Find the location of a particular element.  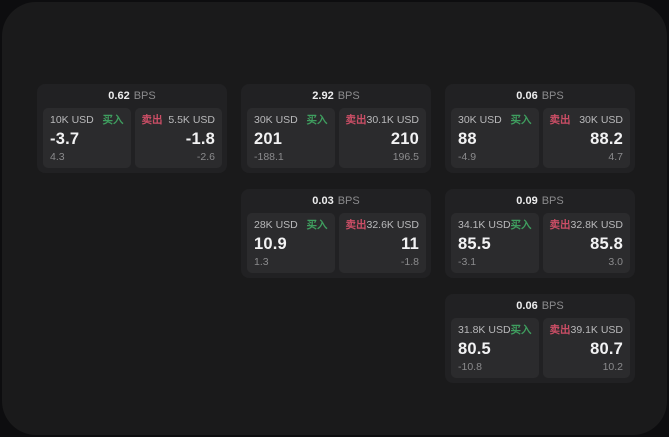

buy-delta: -3.1 is located at coordinates (467, 262).